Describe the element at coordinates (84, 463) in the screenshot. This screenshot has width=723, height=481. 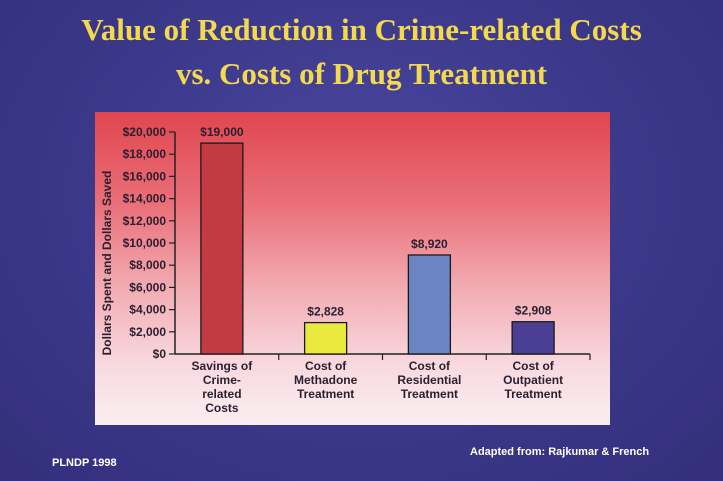
I see `footer-source-year: PLNDP 1998` at that location.